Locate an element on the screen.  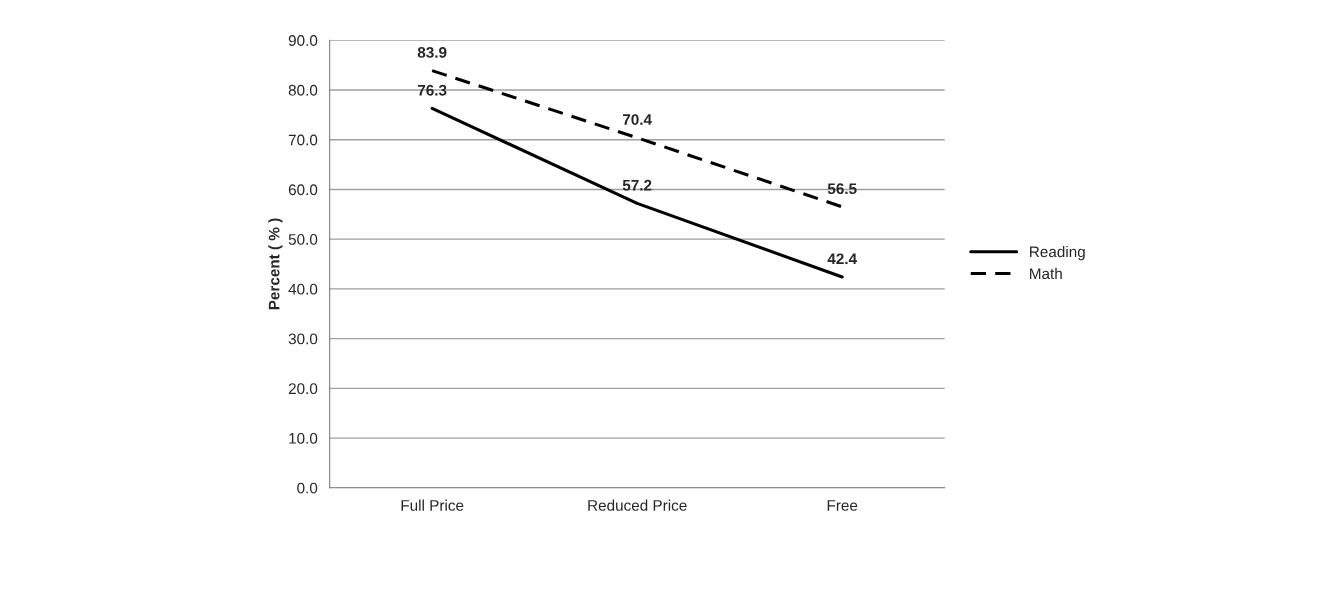
y-tick-label: 40.0 is located at coordinates (303, 289).